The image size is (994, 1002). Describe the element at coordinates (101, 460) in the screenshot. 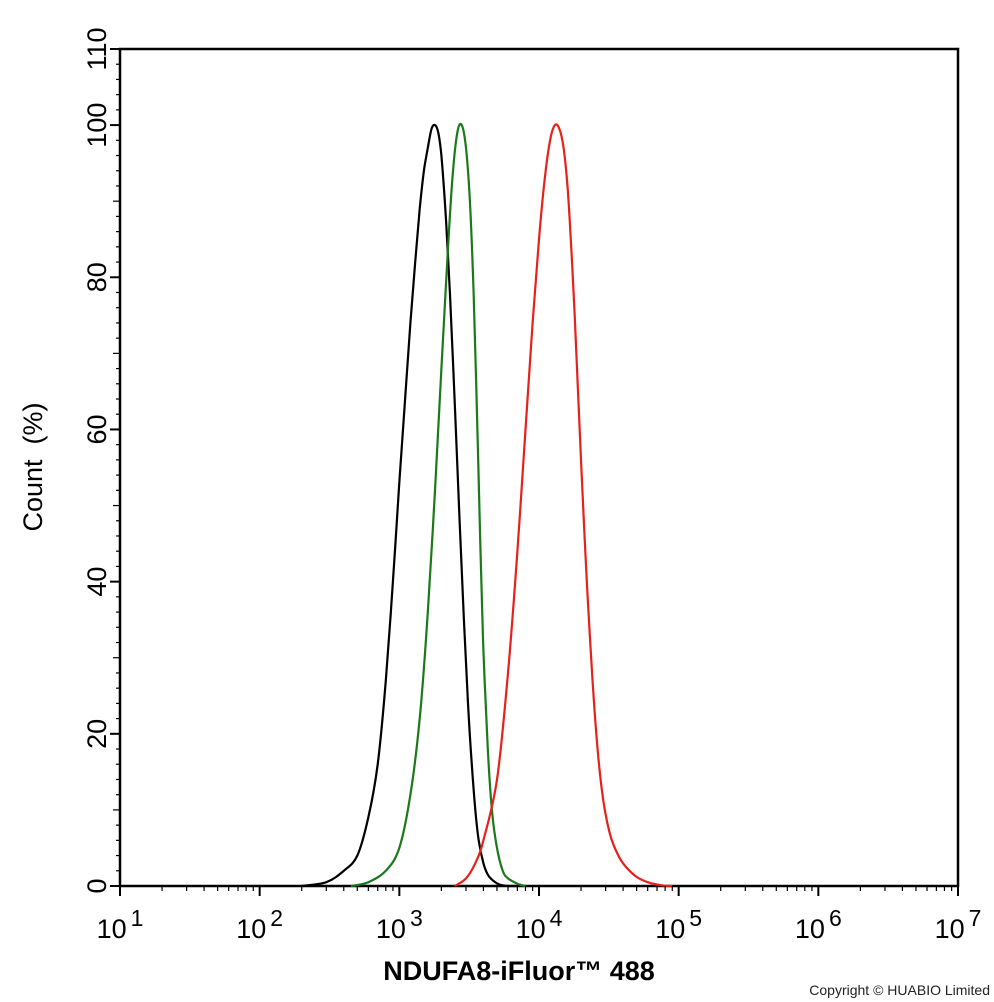

I see `y-axis: 0 20 40 60 80 100 110` at that location.